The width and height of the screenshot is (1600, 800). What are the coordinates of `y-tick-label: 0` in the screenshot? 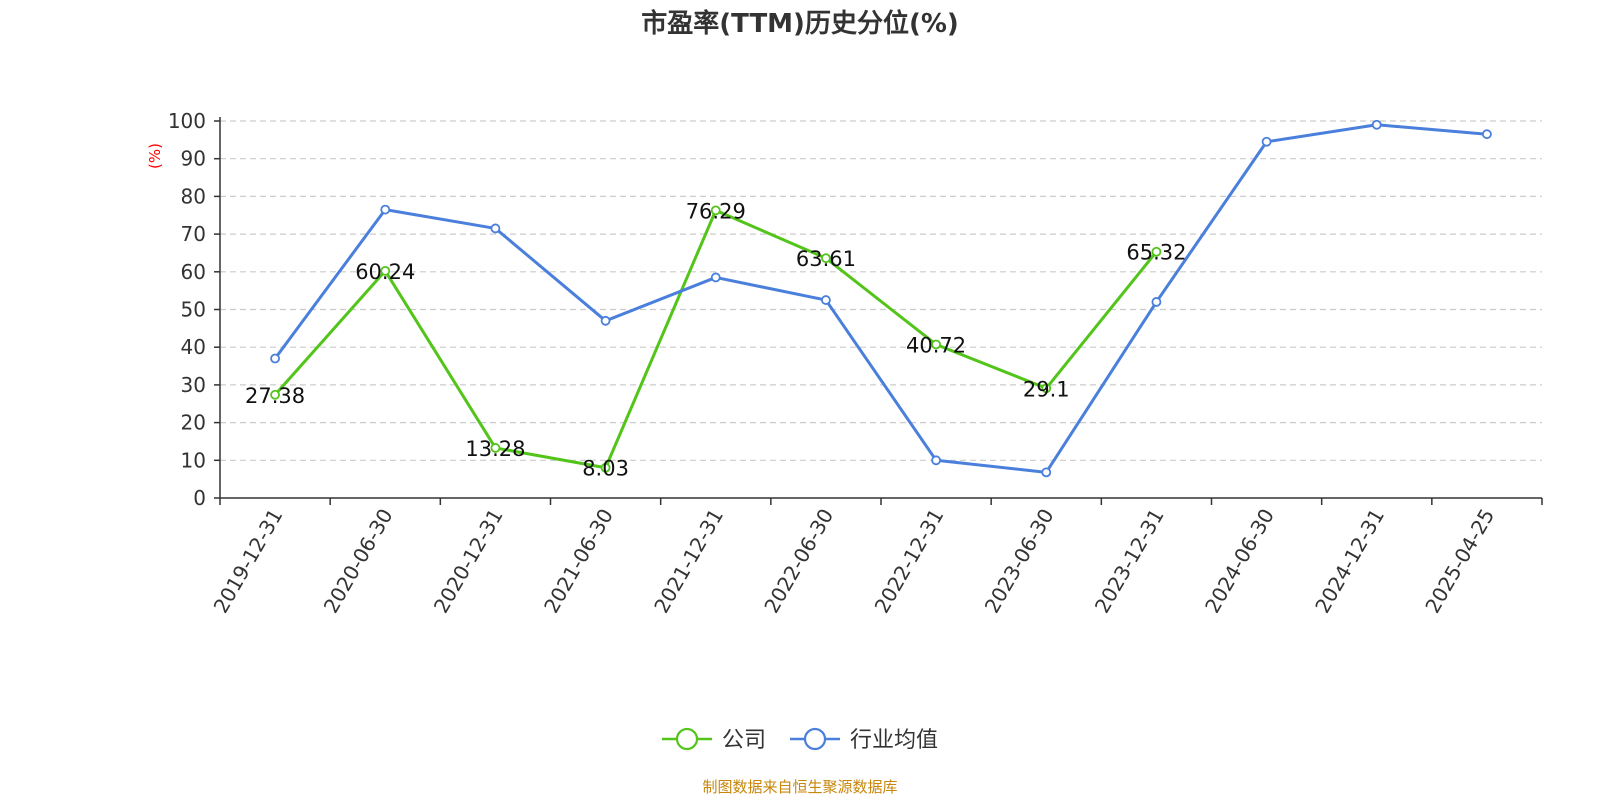 It's located at (199, 498).